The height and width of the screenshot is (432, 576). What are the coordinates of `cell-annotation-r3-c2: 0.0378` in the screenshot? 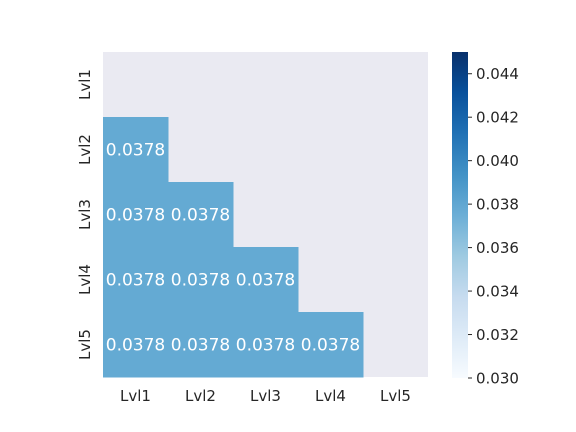 It's located at (200, 216).